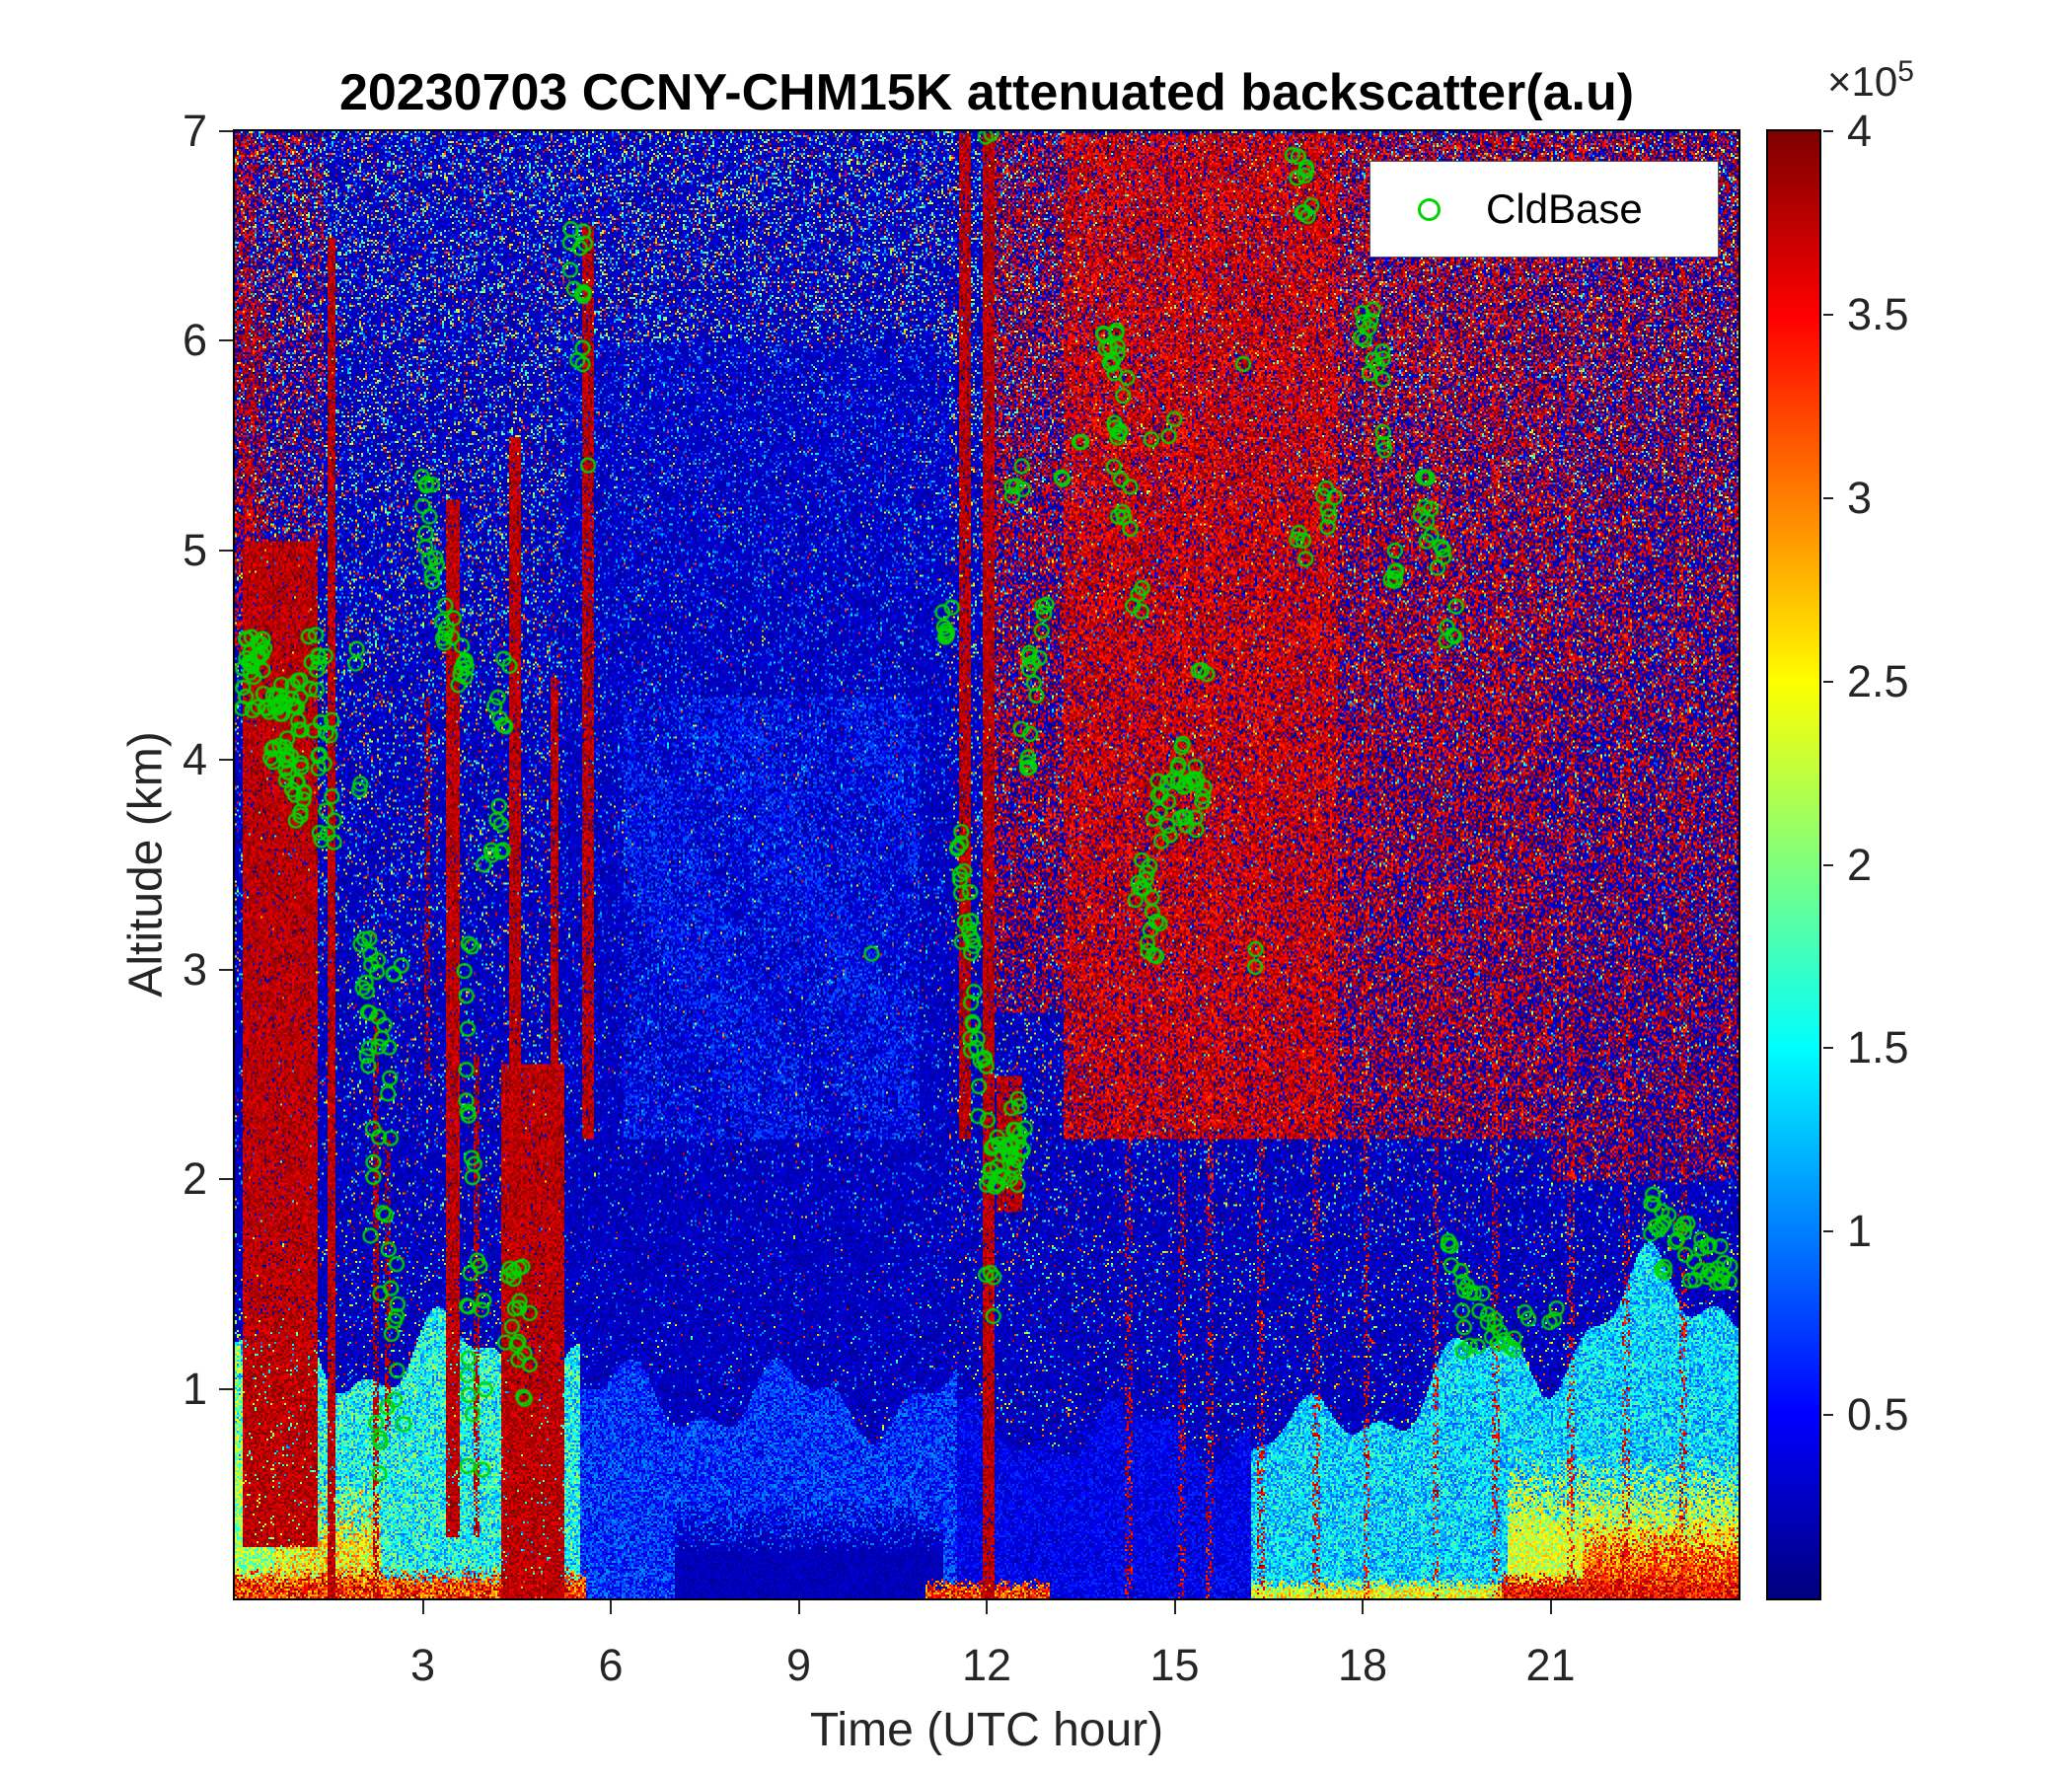  What do you see at coordinates (1860, 1232) in the screenshot?
I see `colorbar-tick-label: 1` at bounding box center [1860, 1232].